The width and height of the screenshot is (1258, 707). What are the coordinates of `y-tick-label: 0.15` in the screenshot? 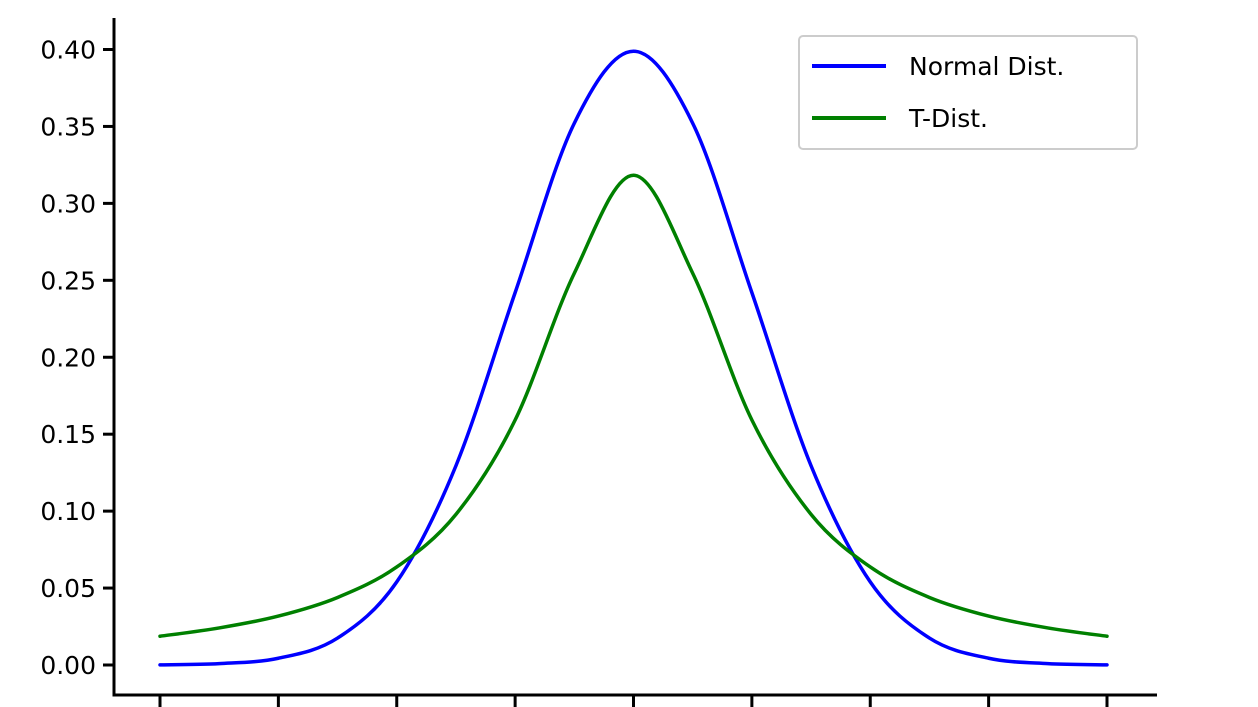 It's located at (68, 434).